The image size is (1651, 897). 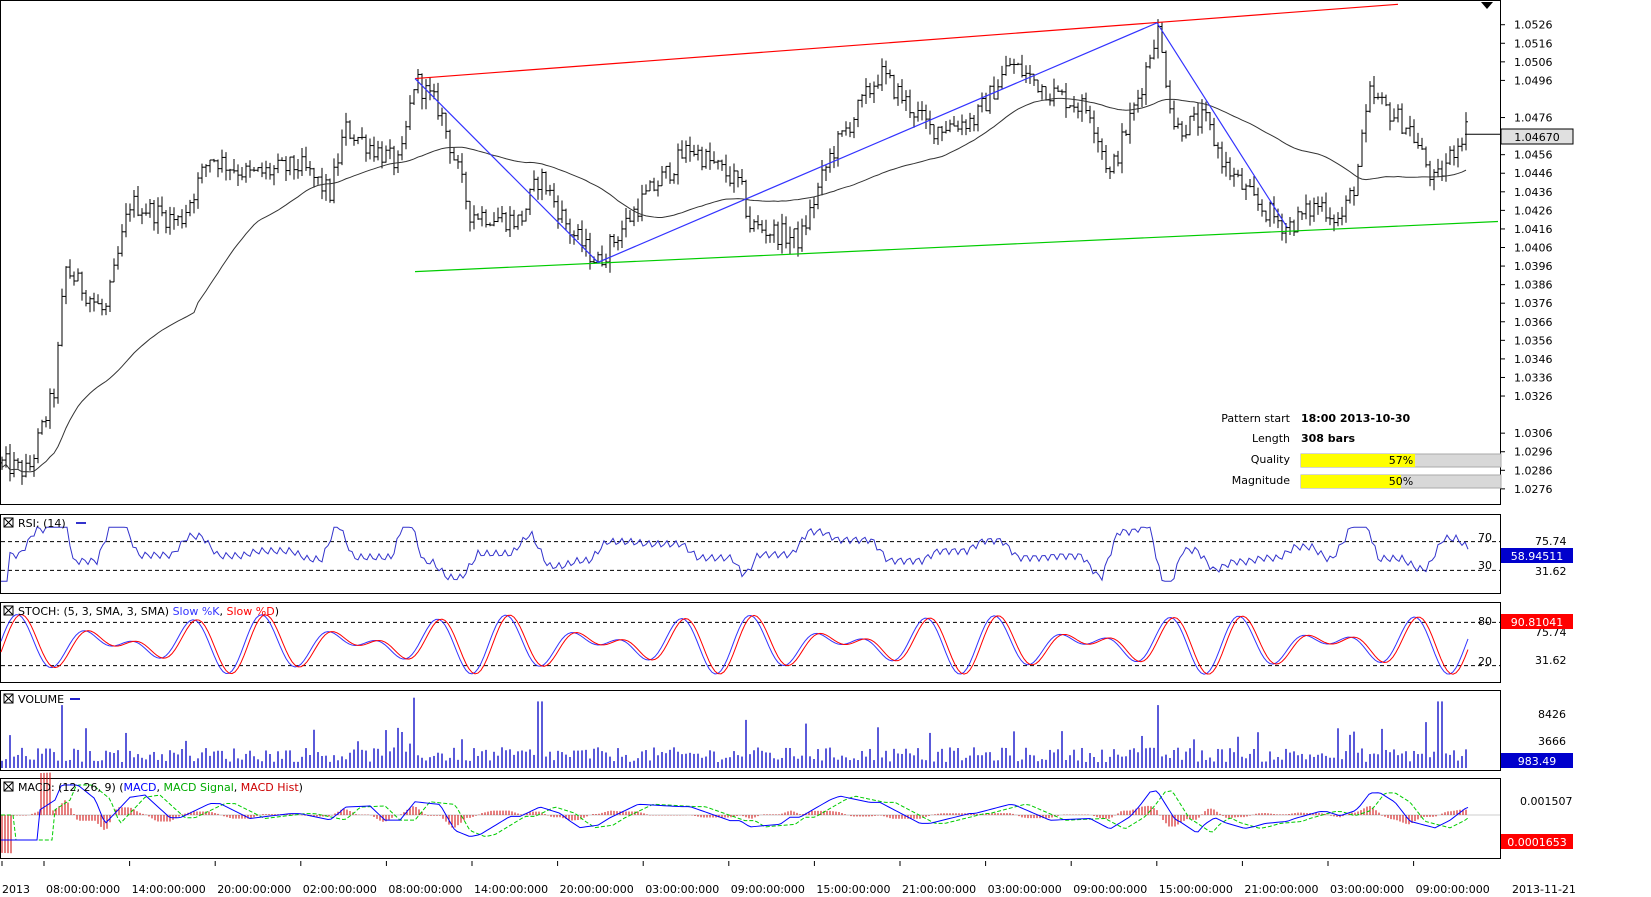 What do you see at coordinates (1401, 460) in the screenshot?
I see `quality-value: 57%` at bounding box center [1401, 460].